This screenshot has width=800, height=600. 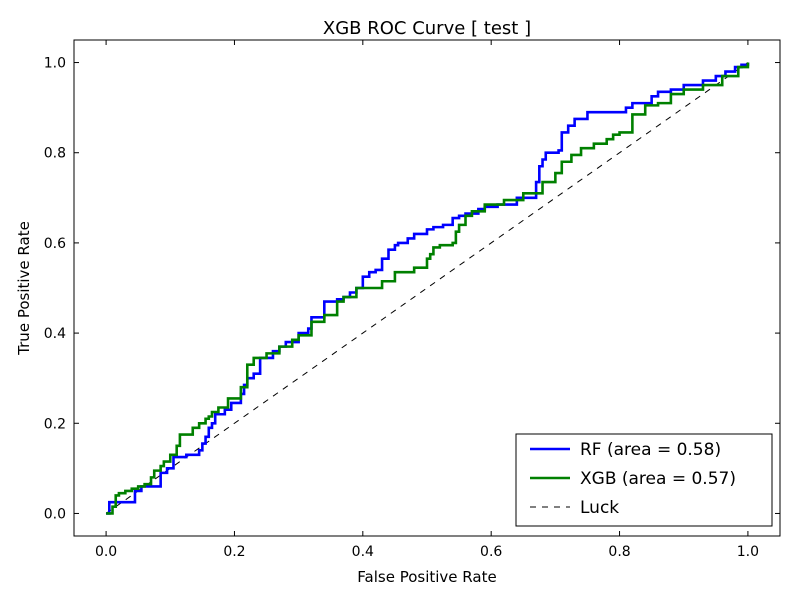 What do you see at coordinates (650, 450) in the screenshot?
I see `legend-label-rf: RF (area = 0.58)` at bounding box center [650, 450].